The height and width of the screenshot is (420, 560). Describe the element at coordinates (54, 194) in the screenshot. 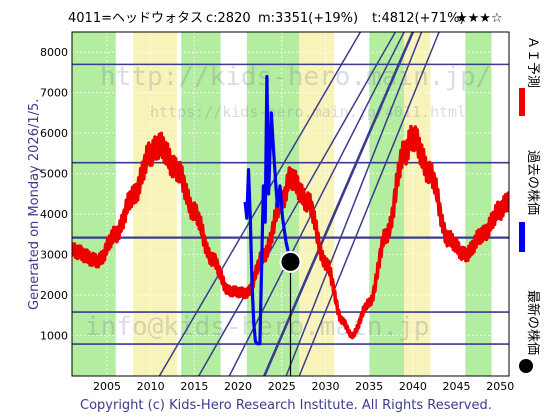

I see `y-axis-ticks: 1000 2000 3000 4000 5000 6000 7000 8000` at that location.